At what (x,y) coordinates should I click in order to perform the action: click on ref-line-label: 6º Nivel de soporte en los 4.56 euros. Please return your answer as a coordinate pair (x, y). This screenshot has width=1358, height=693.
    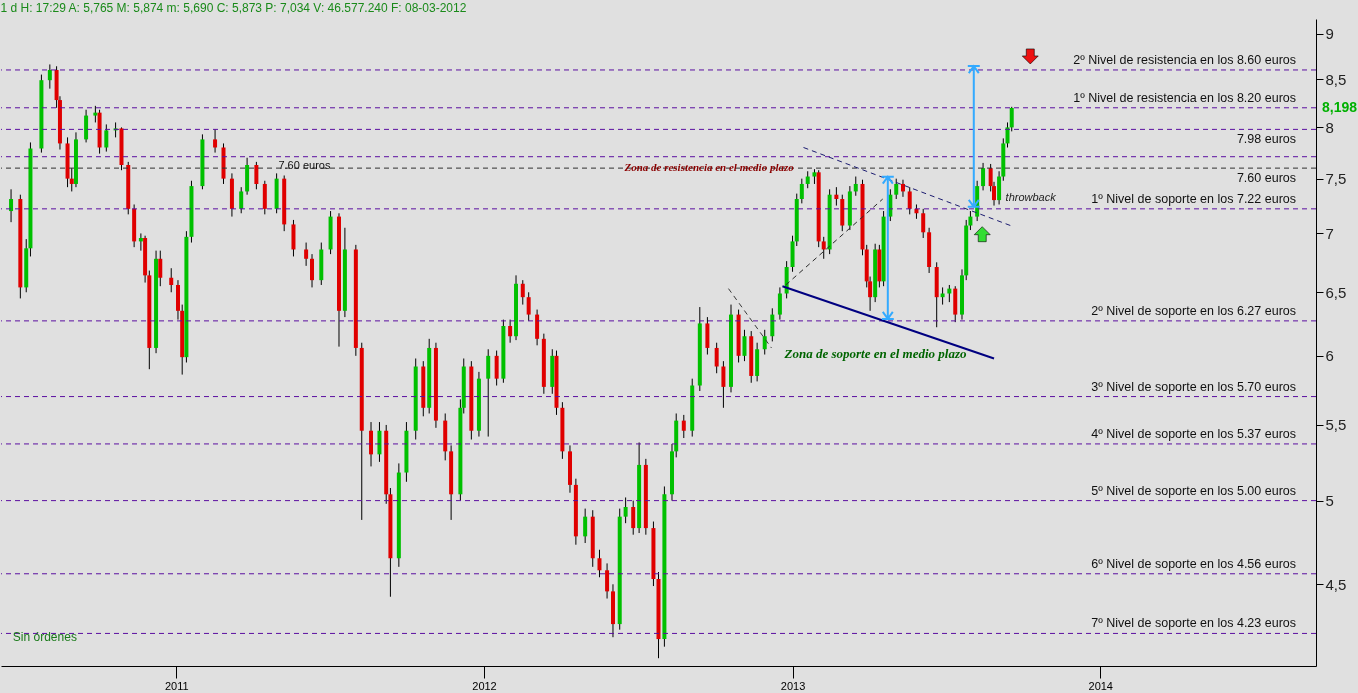
    Looking at the image, I should click on (1193, 563).